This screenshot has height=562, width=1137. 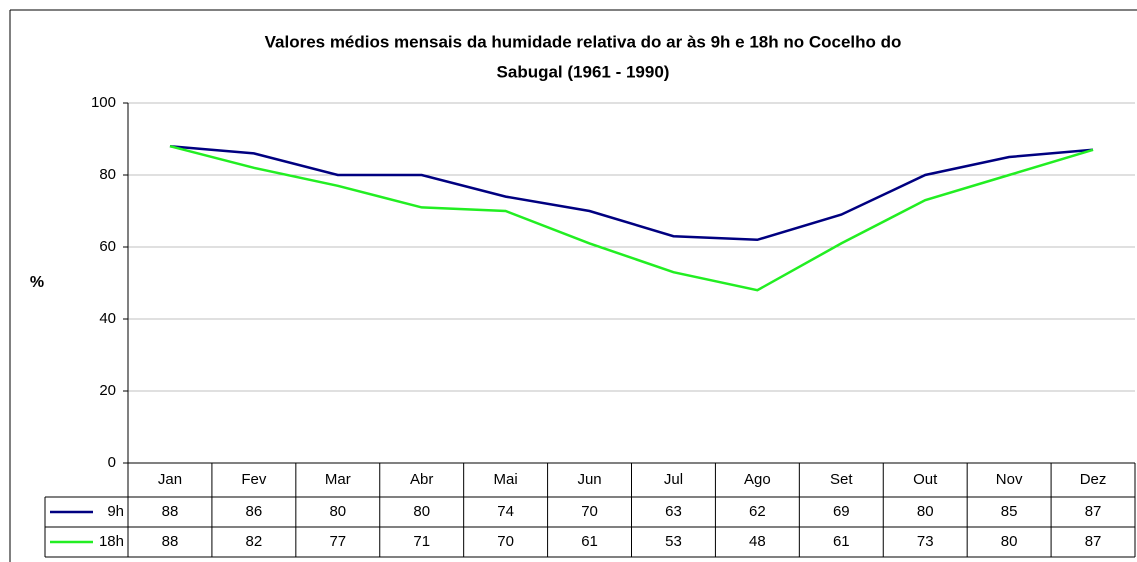 What do you see at coordinates (37, 282) in the screenshot?
I see `y-axis-label: %` at bounding box center [37, 282].